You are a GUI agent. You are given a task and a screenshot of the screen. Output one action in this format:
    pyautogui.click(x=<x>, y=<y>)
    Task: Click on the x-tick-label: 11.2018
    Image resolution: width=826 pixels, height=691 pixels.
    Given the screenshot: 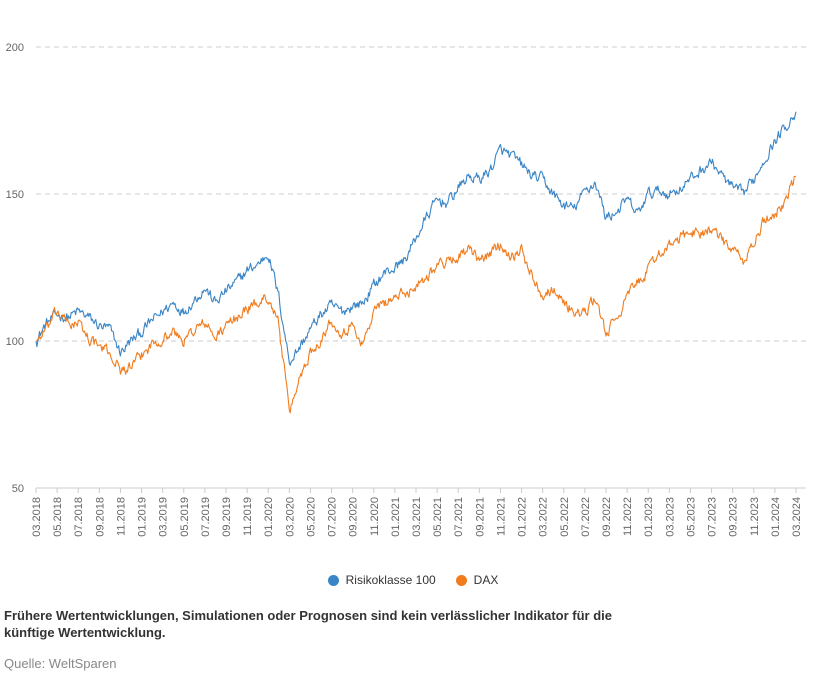 What is the action you would take?
    pyautogui.click(x=121, y=516)
    